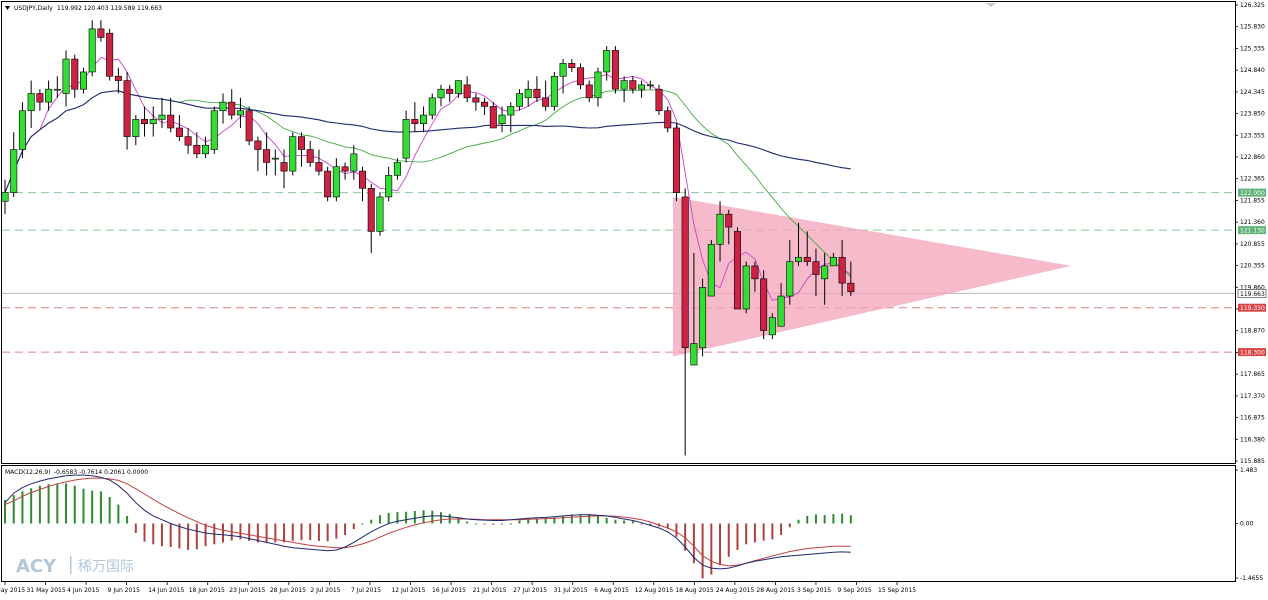 Image resolution: width=1268 pixels, height=600 pixels. Describe the element at coordinates (207, 590) in the screenshot. I see `x-tick-label: 18 Jun 2015` at that location.